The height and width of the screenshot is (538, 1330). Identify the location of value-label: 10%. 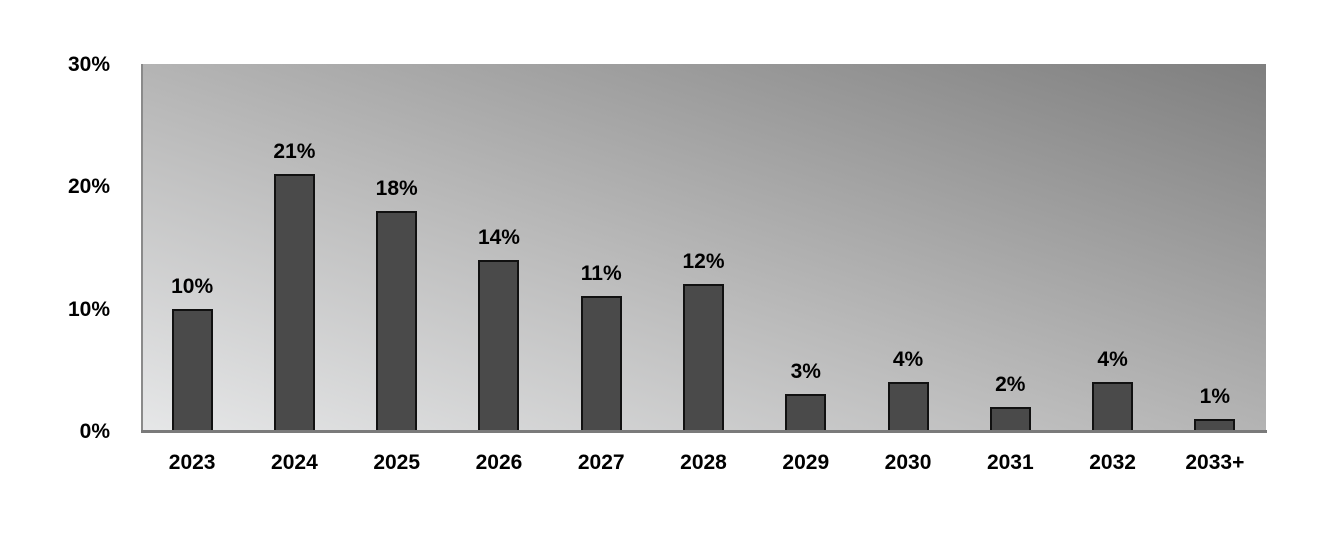
(192, 286).